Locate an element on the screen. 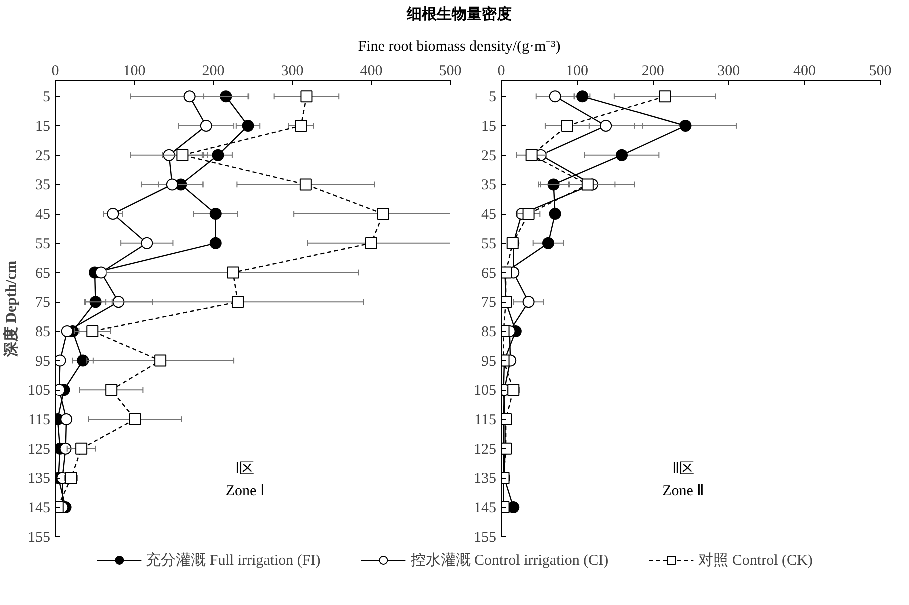 This screenshot has height=605, width=909. legend-label: 控水灌溉 Control irrigation (CI) is located at coordinates (509, 561).